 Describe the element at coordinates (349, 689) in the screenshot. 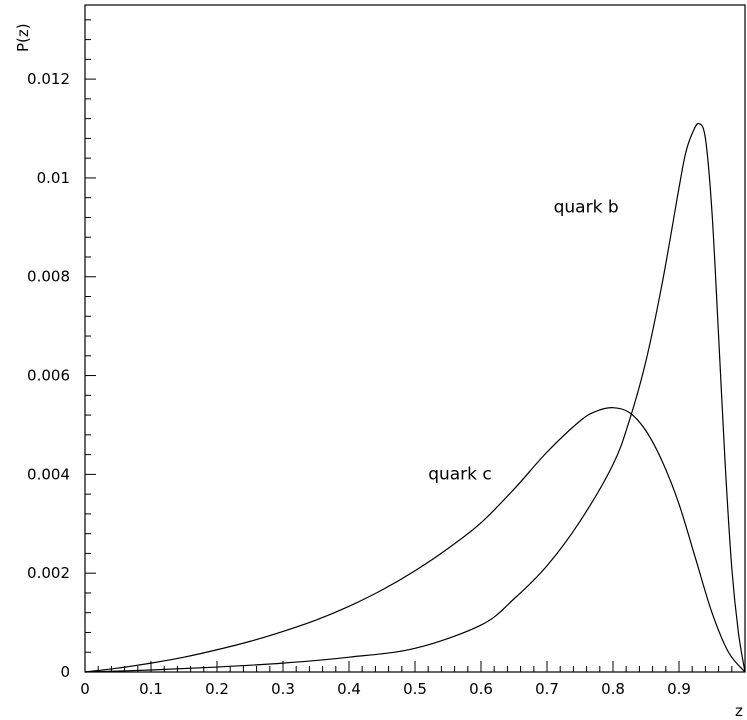

I see `x-tick-label: 0.4` at that location.